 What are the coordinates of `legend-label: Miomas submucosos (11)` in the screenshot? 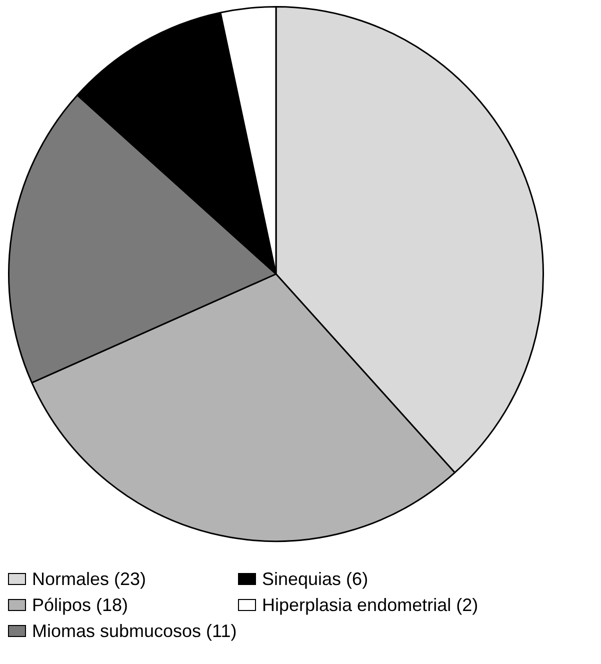 It's located at (134, 631).